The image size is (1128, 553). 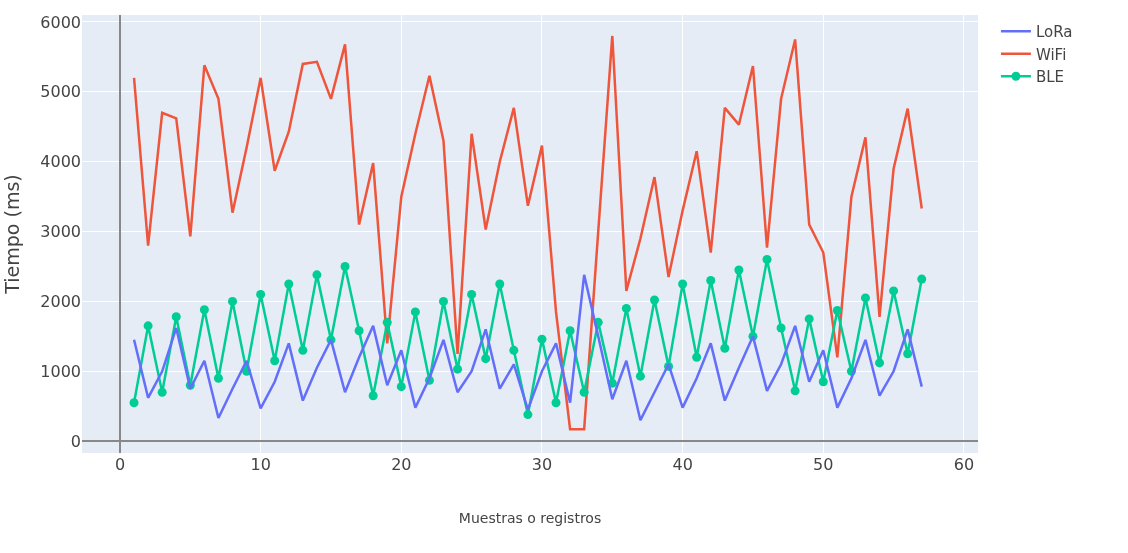 What do you see at coordinates (60, 22) in the screenshot?
I see `y-tick-label: 6000` at bounding box center [60, 22].